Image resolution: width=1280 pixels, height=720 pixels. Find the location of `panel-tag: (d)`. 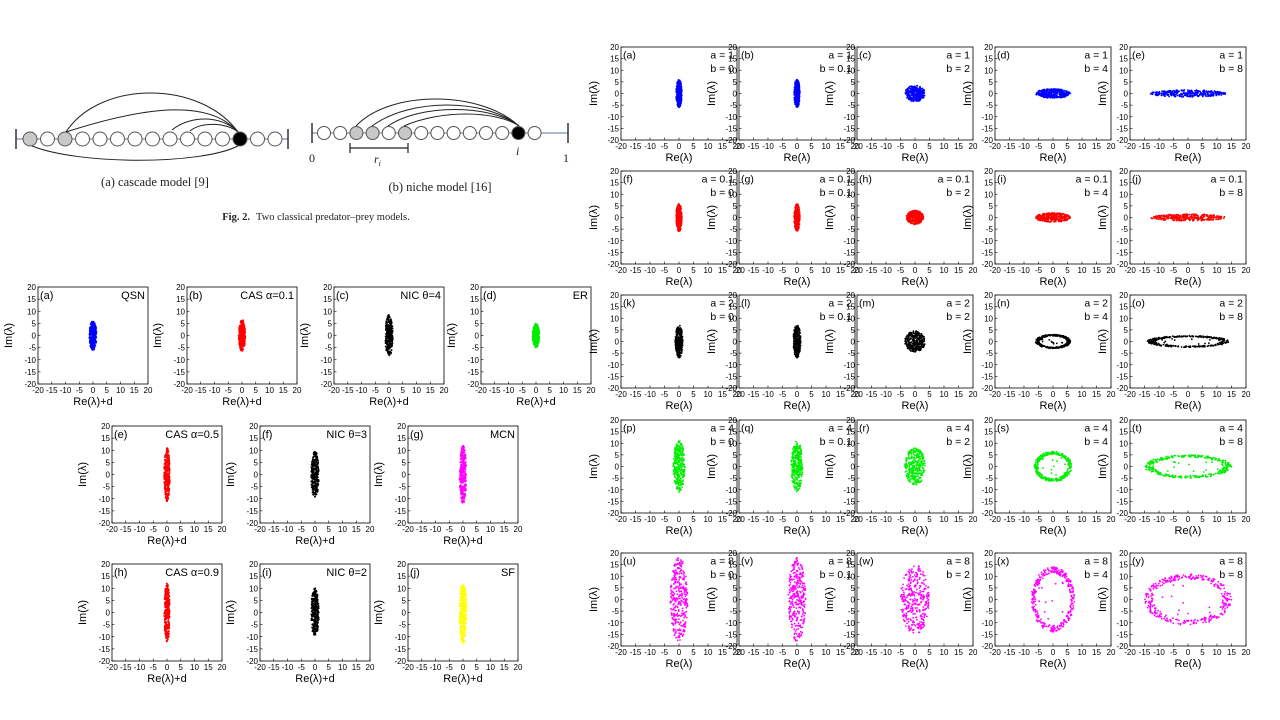

panel-tag: (d) is located at coordinates (1003, 56).